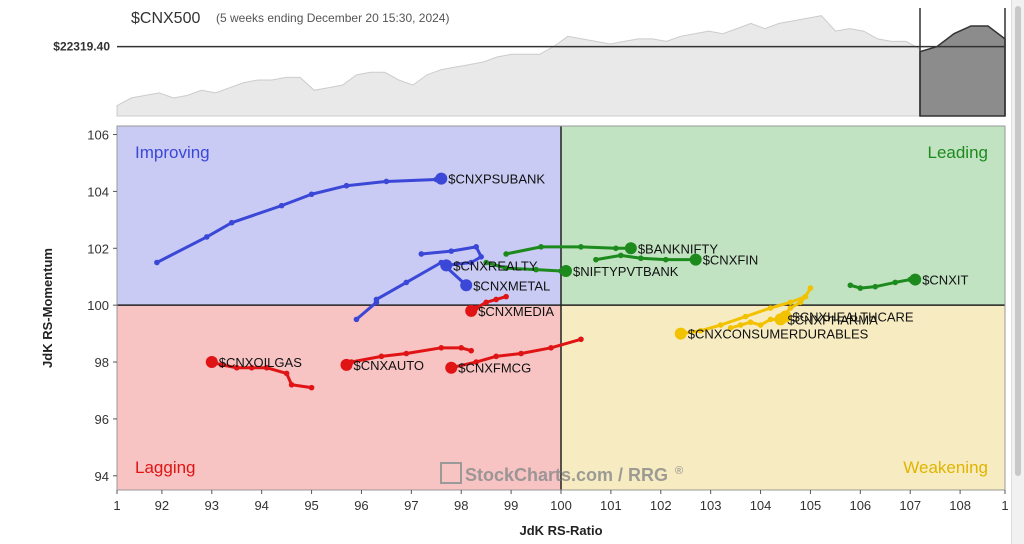  Describe the element at coordinates (361, 505) in the screenshot. I see `x-tick-label: 96` at that location.